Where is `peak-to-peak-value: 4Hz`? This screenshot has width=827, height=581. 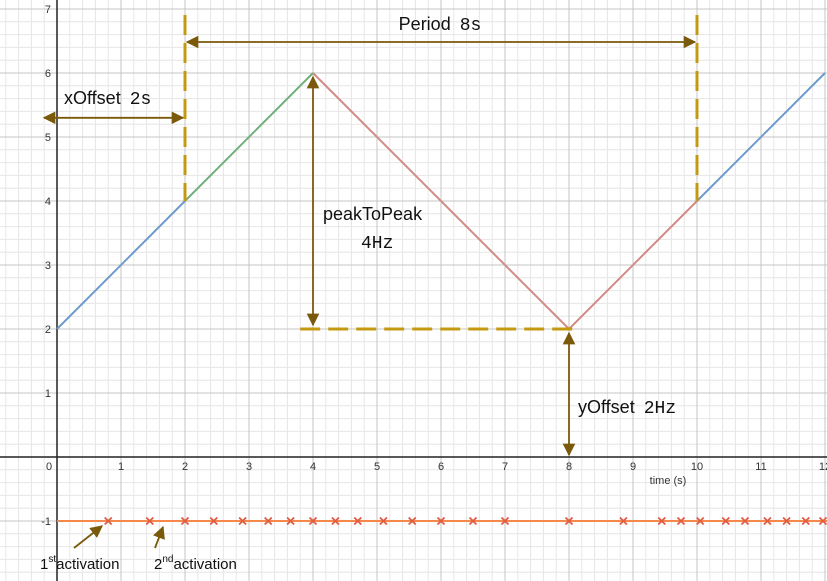 peak-to-peak-value: 4Hz is located at coordinates (377, 244).